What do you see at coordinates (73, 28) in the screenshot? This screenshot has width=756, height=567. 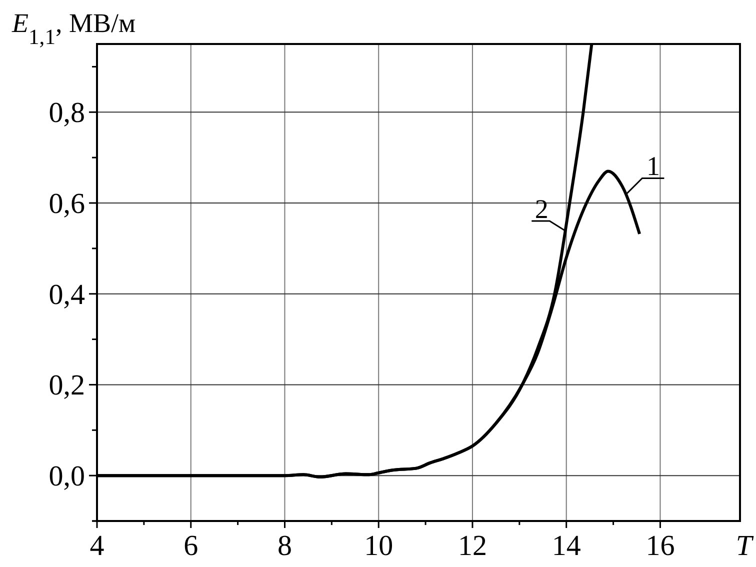 I see `y-axis-title: E$_{1,1}$, МВ/м` at bounding box center [73, 28].